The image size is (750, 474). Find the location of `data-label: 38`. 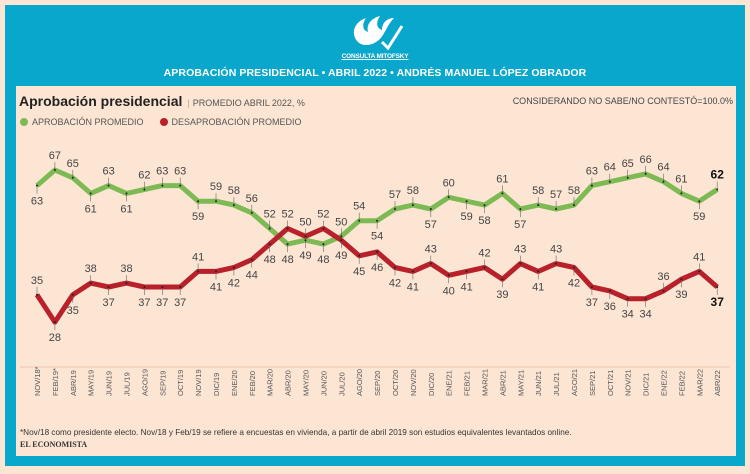

data-label: 38 is located at coordinates (126, 269).